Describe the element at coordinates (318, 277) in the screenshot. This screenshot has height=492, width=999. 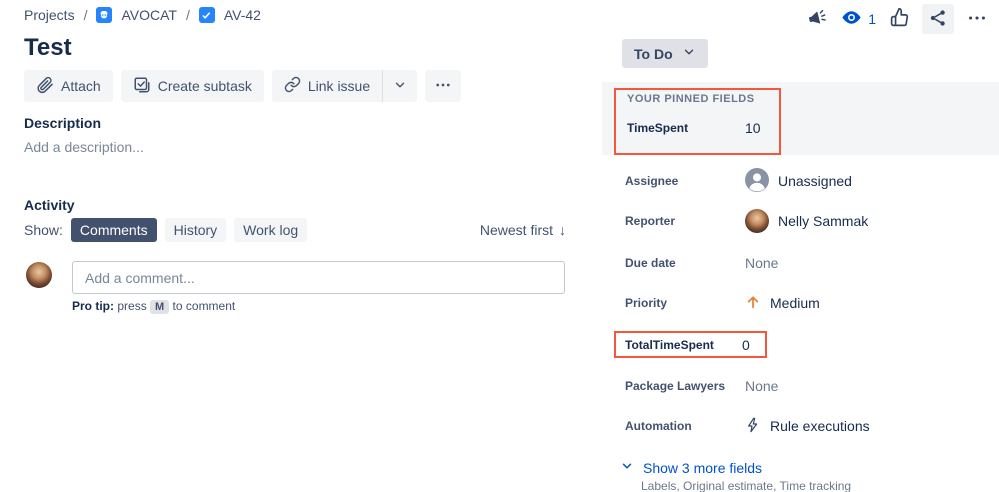
I see `comment-input` at that location.